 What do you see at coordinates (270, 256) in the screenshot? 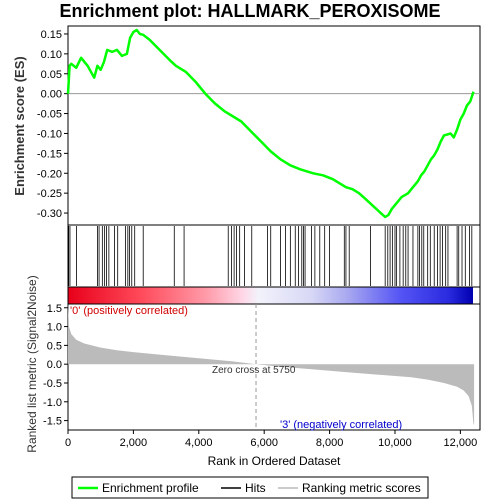
I see `hits-marks` at bounding box center [270, 256].